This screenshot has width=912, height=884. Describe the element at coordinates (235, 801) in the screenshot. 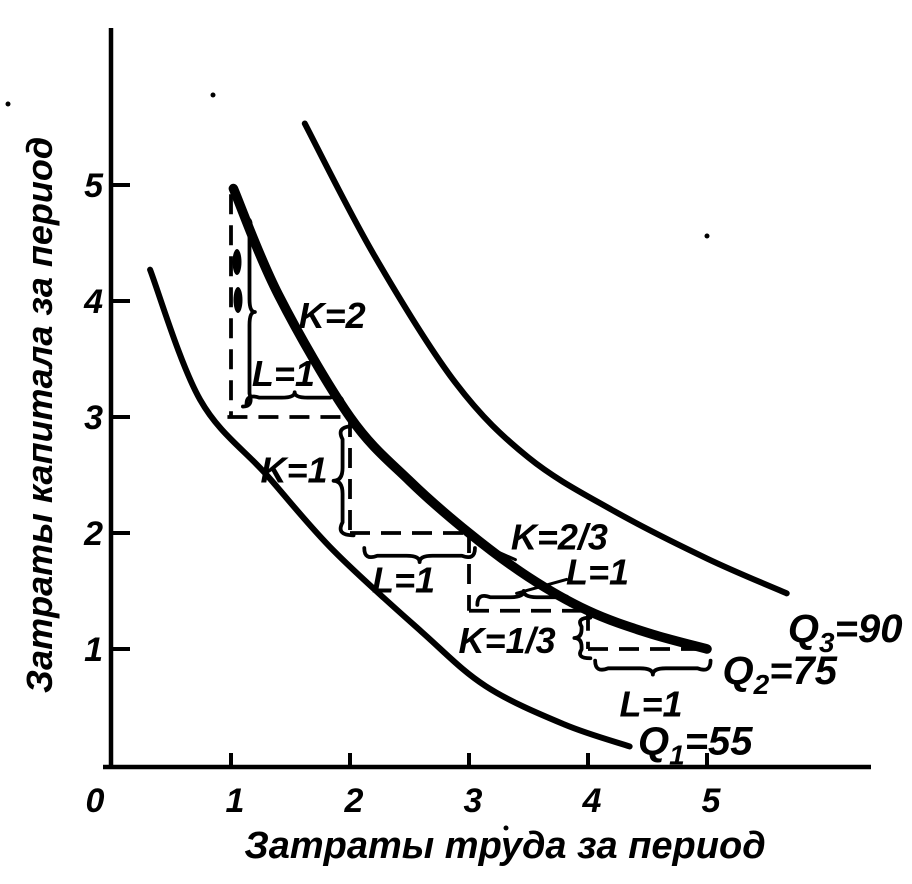

I see `x-tick-label: 1` at that location.